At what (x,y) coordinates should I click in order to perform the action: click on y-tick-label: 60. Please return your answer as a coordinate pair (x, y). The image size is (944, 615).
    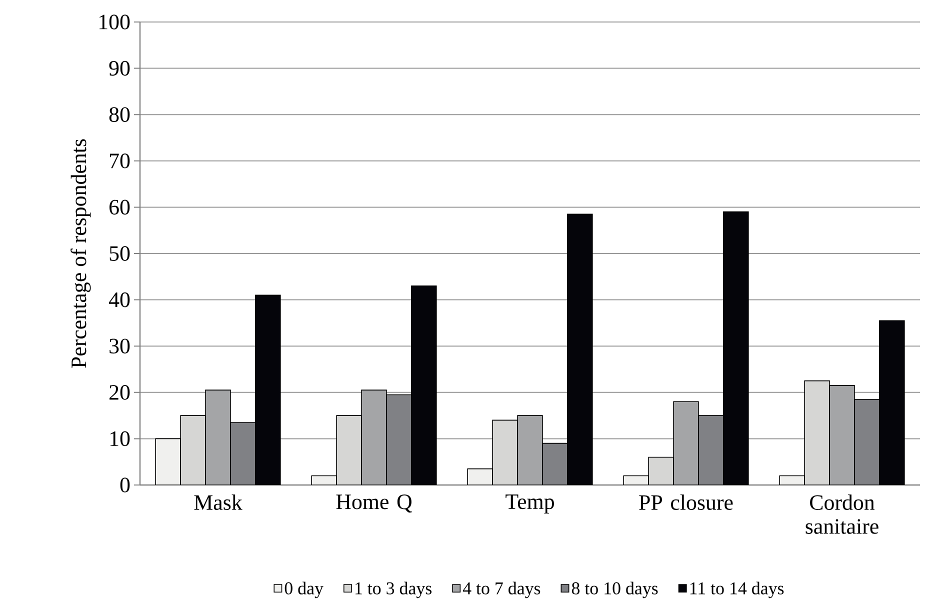
    Looking at the image, I should click on (120, 207).